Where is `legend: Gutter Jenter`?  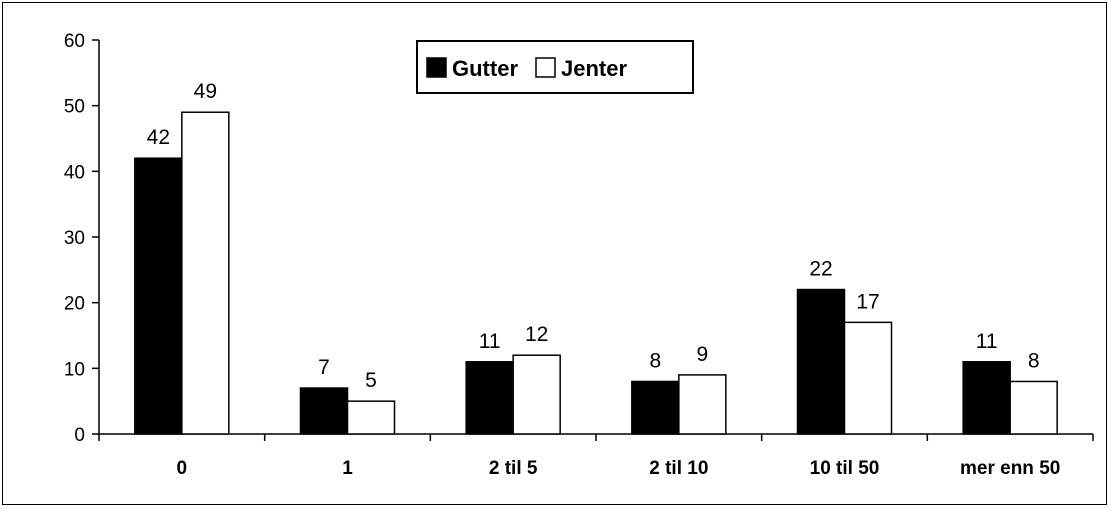
legend: Gutter Jenter is located at coordinates (555, 67).